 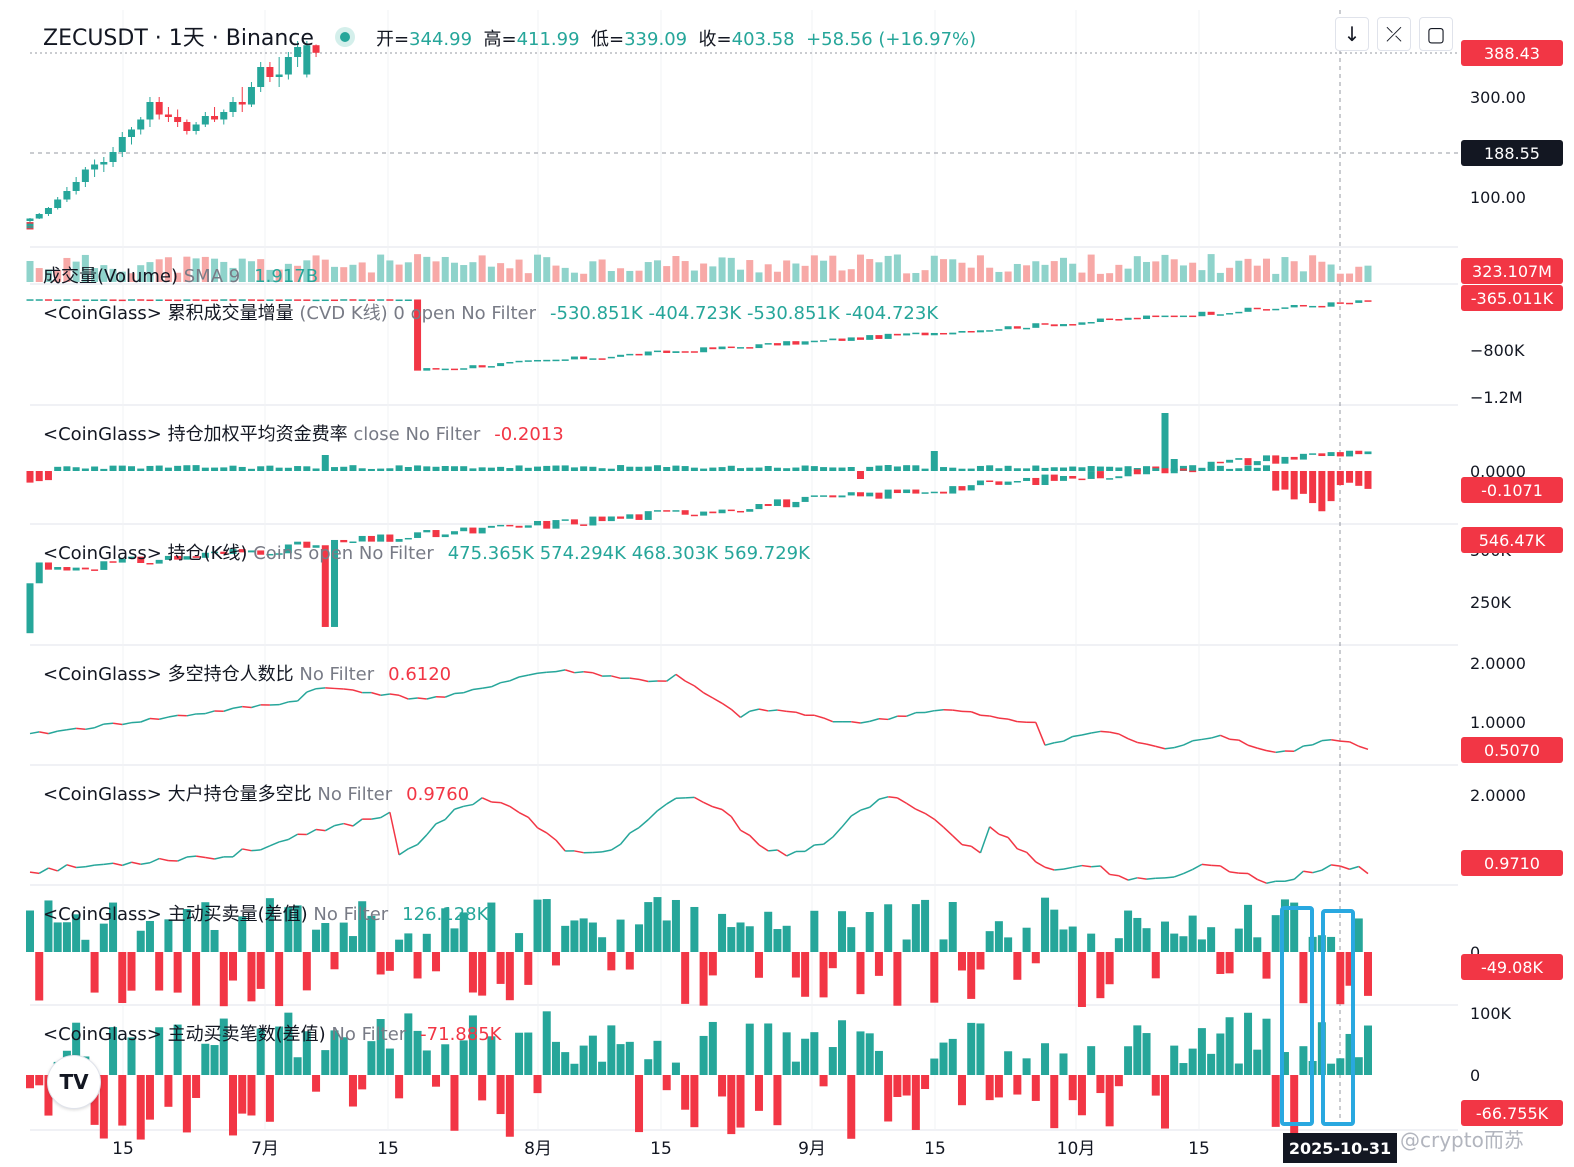 What do you see at coordinates (1352, 34) in the screenshot?
I see `download-button: ↓` at bounding box center [1352, 34].